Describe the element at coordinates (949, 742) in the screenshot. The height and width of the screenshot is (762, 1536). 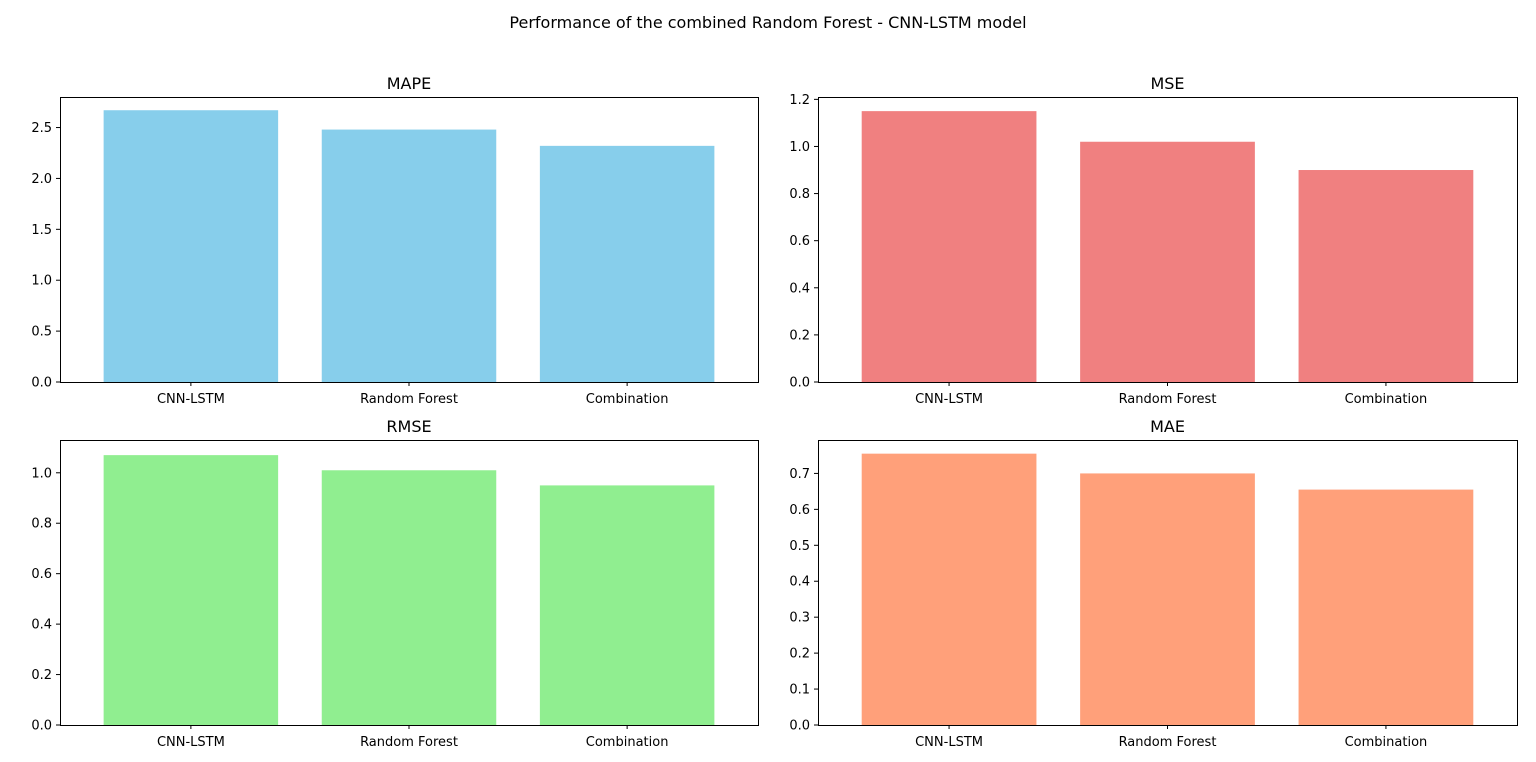
I see `mae-xtick-label-cnn-lstm: CNN-LSTM` at that location.